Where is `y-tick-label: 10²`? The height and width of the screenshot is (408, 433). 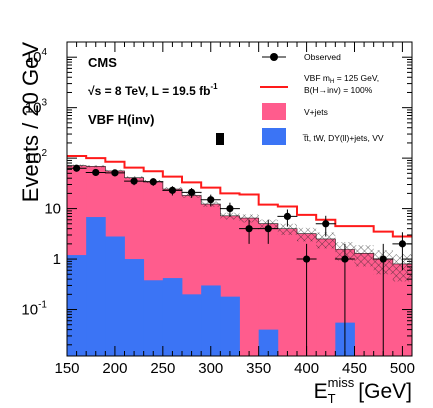 y-tick-label: 10² is located at coordinates (36, 157).